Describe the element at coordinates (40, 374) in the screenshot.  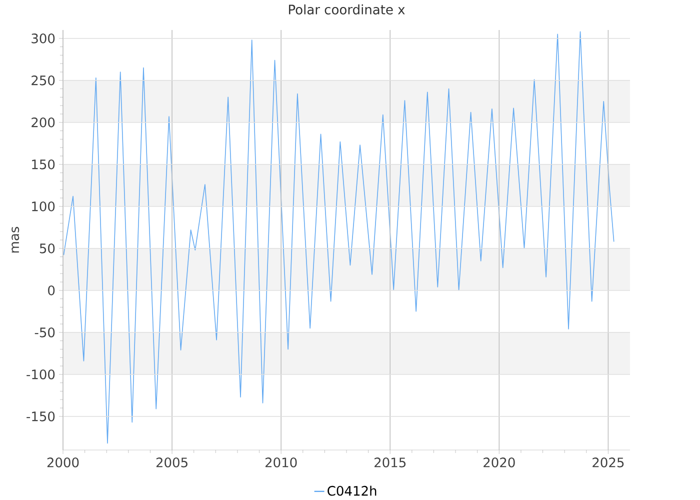
I see `y-tick-label: -100` at that location.